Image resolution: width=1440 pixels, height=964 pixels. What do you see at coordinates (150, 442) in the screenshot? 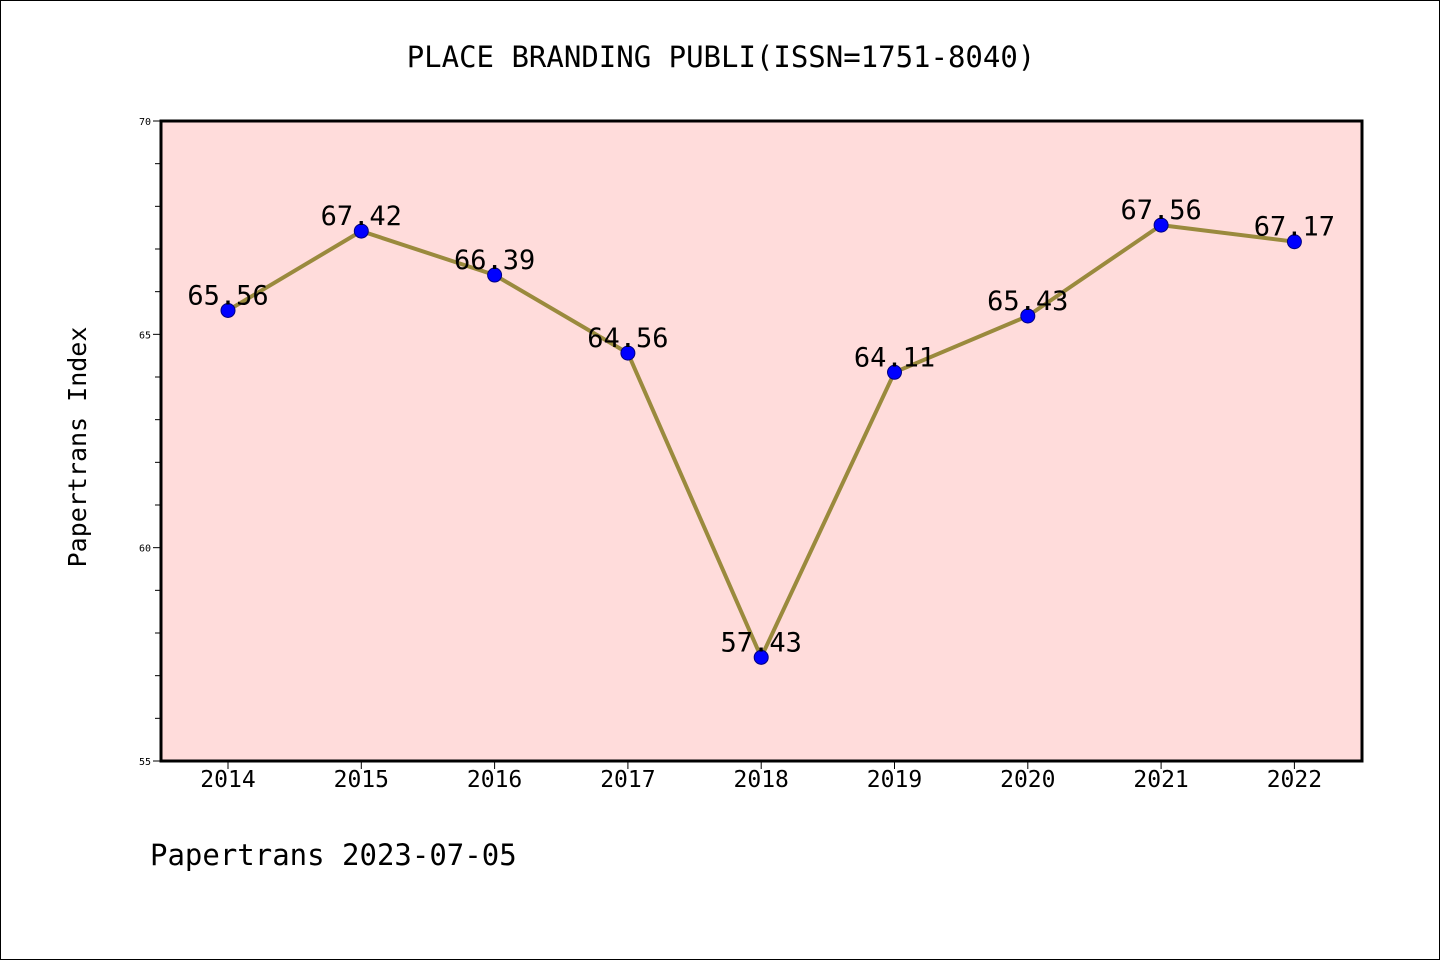
I see `y-axis: 55 60 65 70` at bounding box center [150, 442].